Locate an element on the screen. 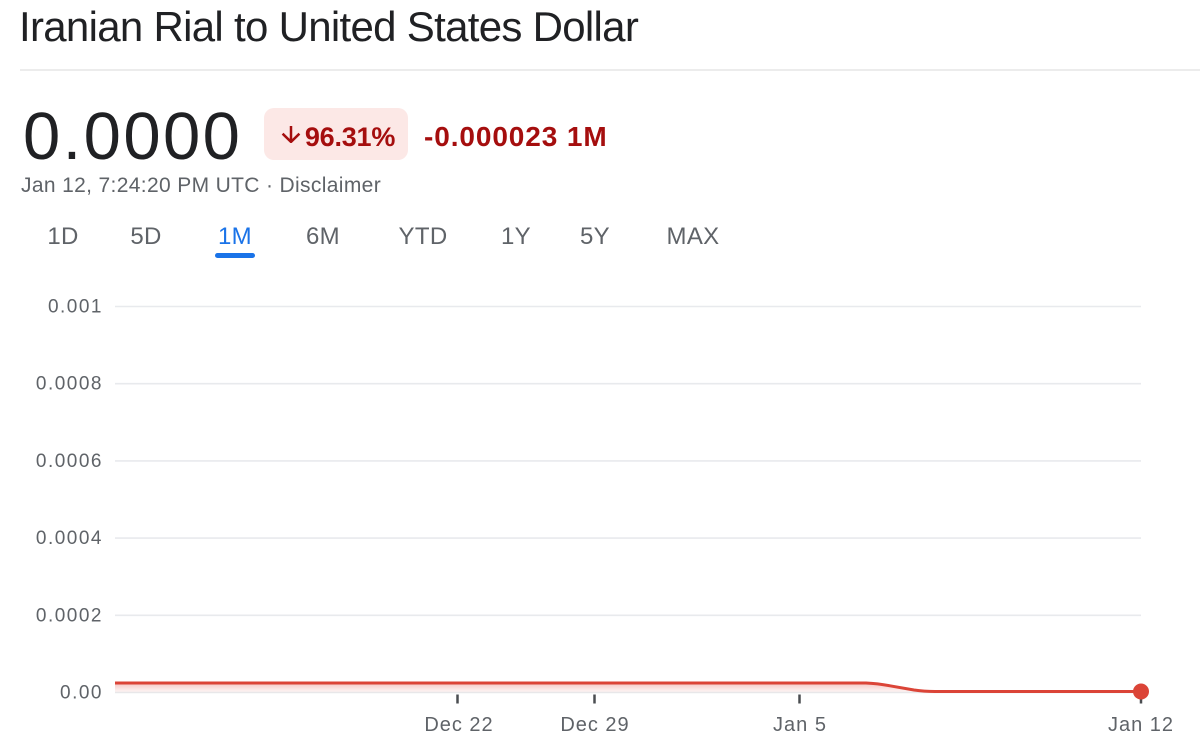  svg-text: Jan 5 is located at coordinates (800, 725).